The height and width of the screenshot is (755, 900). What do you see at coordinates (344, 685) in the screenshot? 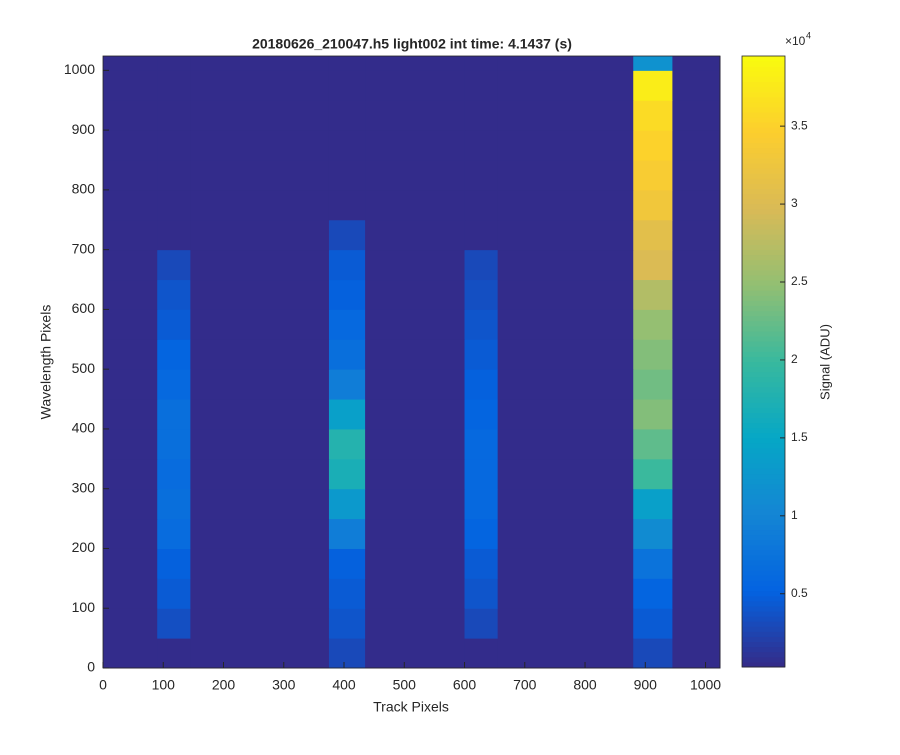
I see `x-tick-label: 400` at bounding box center [344, 685].